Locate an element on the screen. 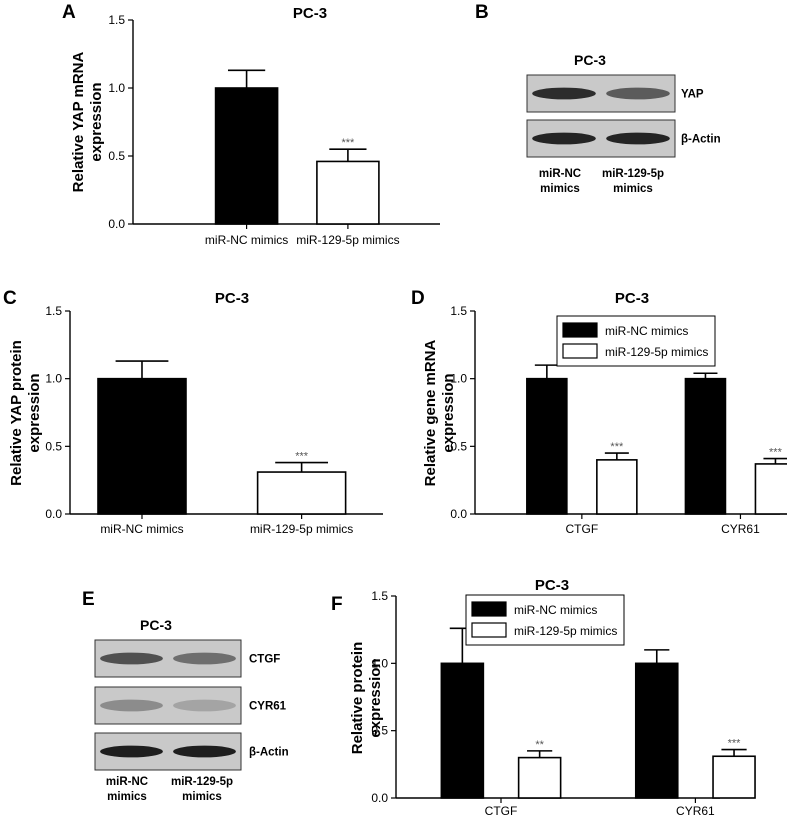 The height and width of the screenshot is (820, 787). band-label: YAP is located at coordinates (692, 95).